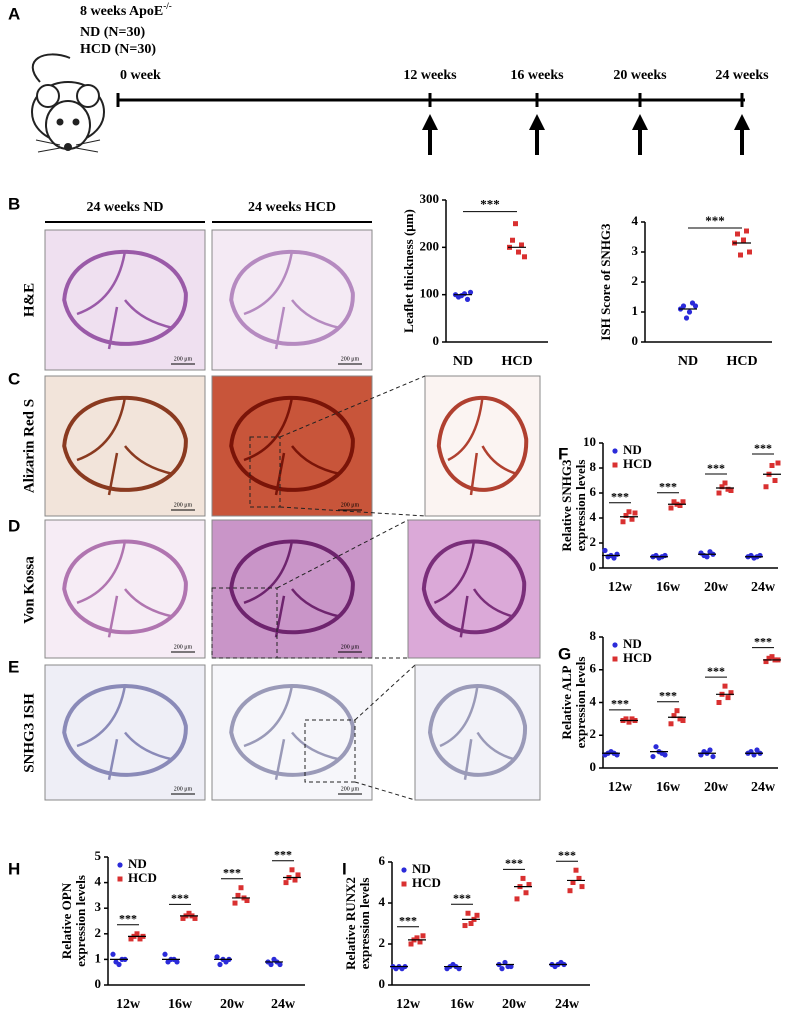  Describe the element at coordinates (112, 32) in the screenshot. I see `group-label: ND (N=30)` at that location.